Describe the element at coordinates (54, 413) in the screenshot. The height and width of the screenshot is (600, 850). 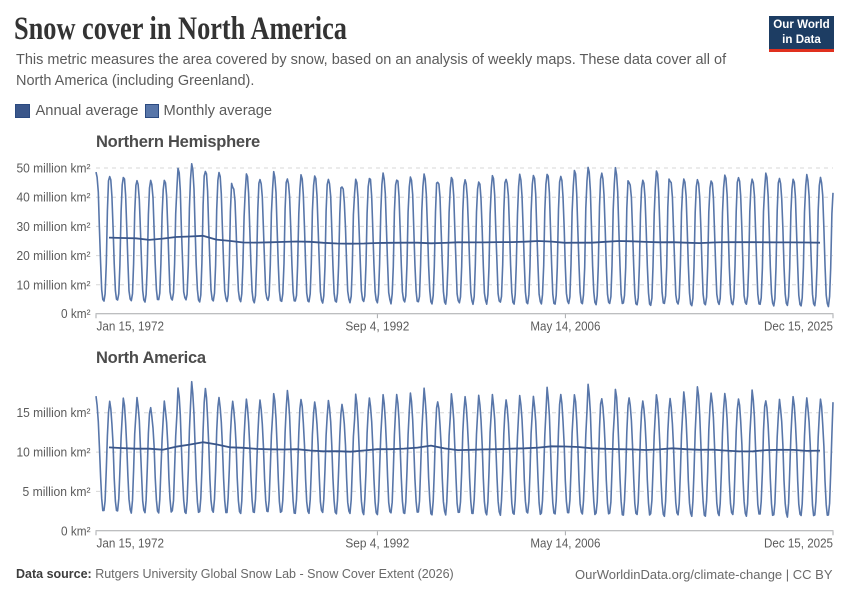
I see `svg-text: 15 million km²` at that location.